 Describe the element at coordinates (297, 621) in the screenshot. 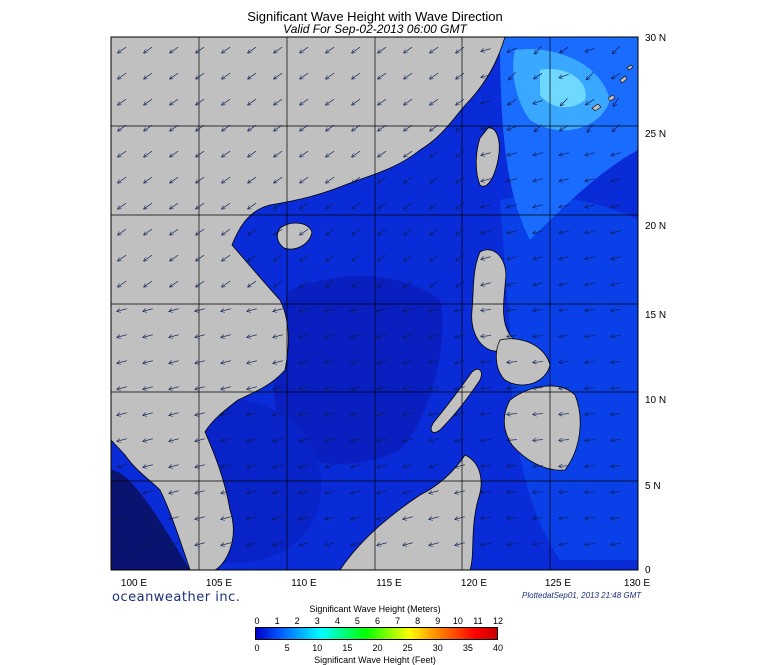

I see `meter-tick: 2` at that location.